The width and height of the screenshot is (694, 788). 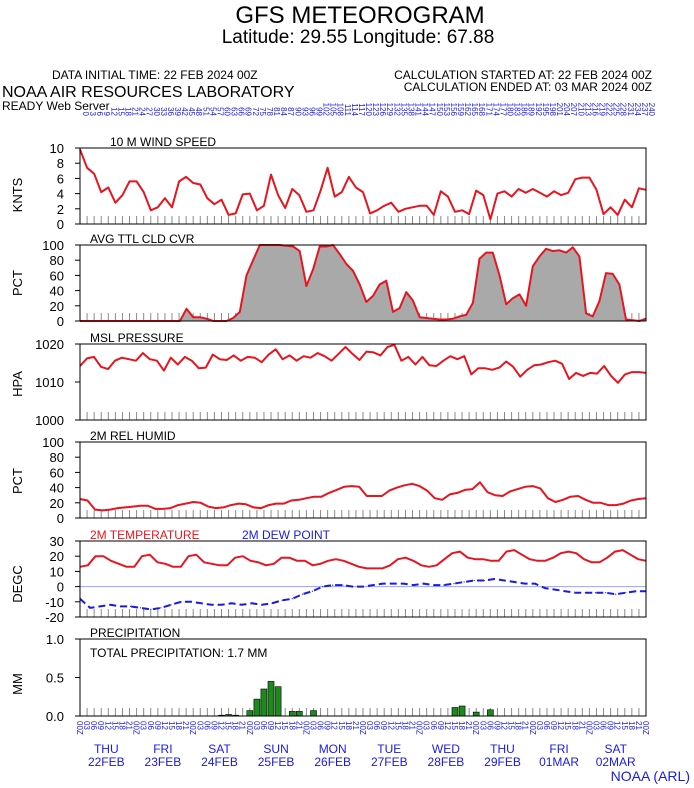 I want to click on panel-3: 1000 1010 1020 HPA MSL PRESSURE, so click(x=328, y=379).